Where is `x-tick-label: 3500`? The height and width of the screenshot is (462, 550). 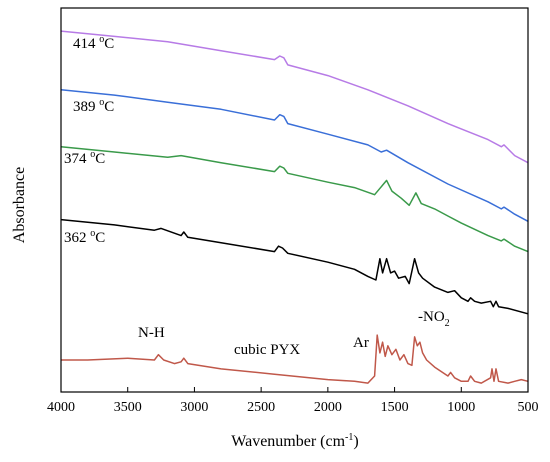 x-tick-label: 3500 is located at coordinates (128, 407).